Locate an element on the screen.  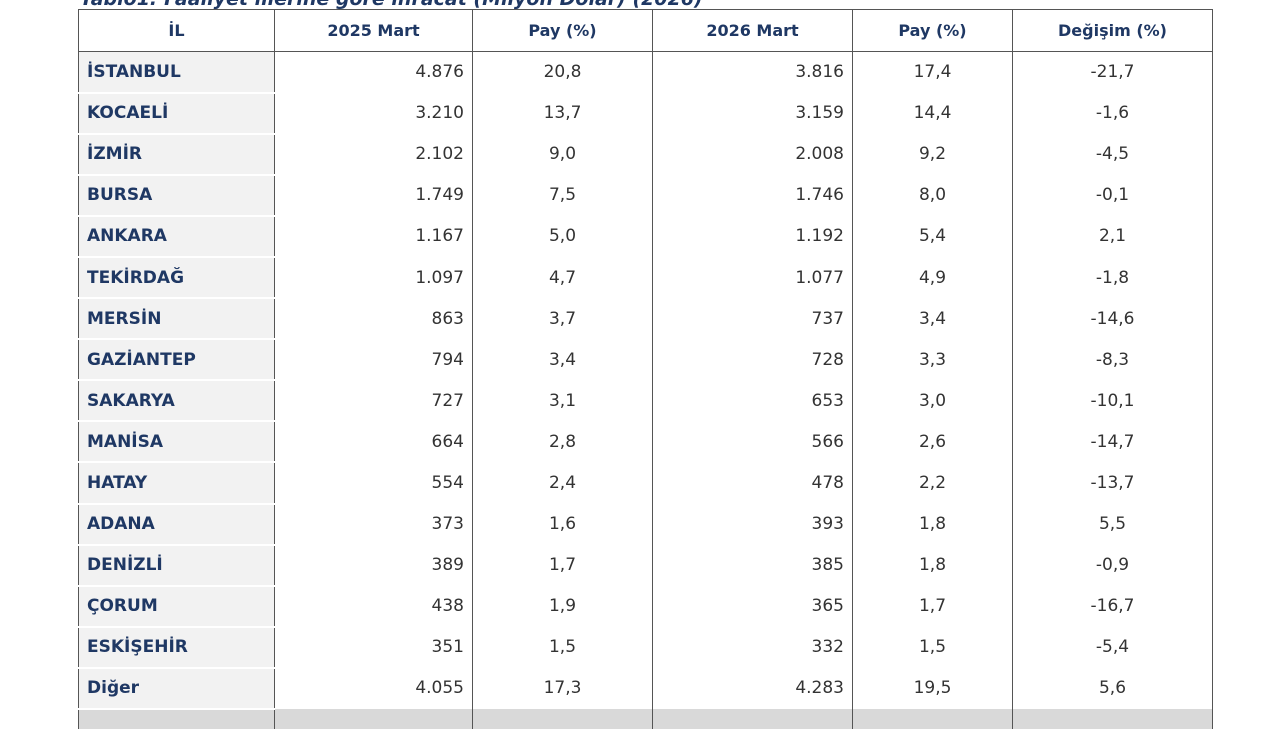
value-cell: -14,6 is located at coordinates (1113, 318).